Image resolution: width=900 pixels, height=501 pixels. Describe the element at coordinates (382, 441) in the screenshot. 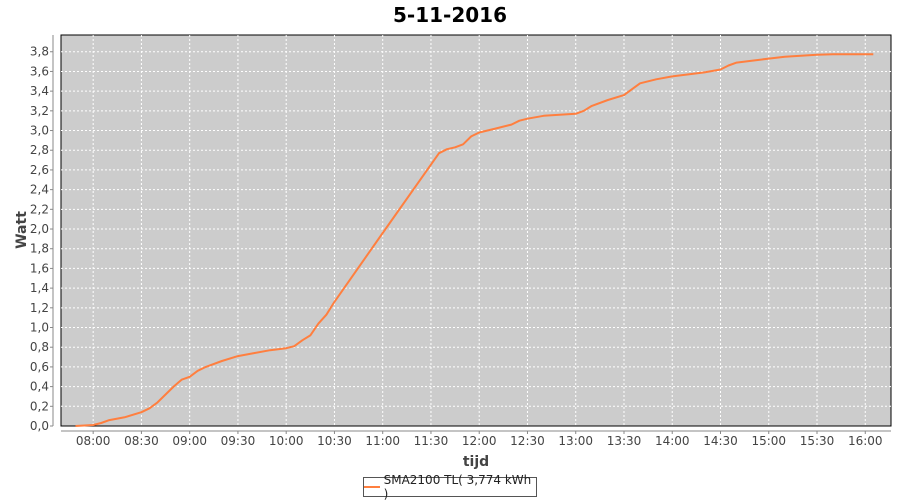

I see `x-tick-label: 11:00` at that location.